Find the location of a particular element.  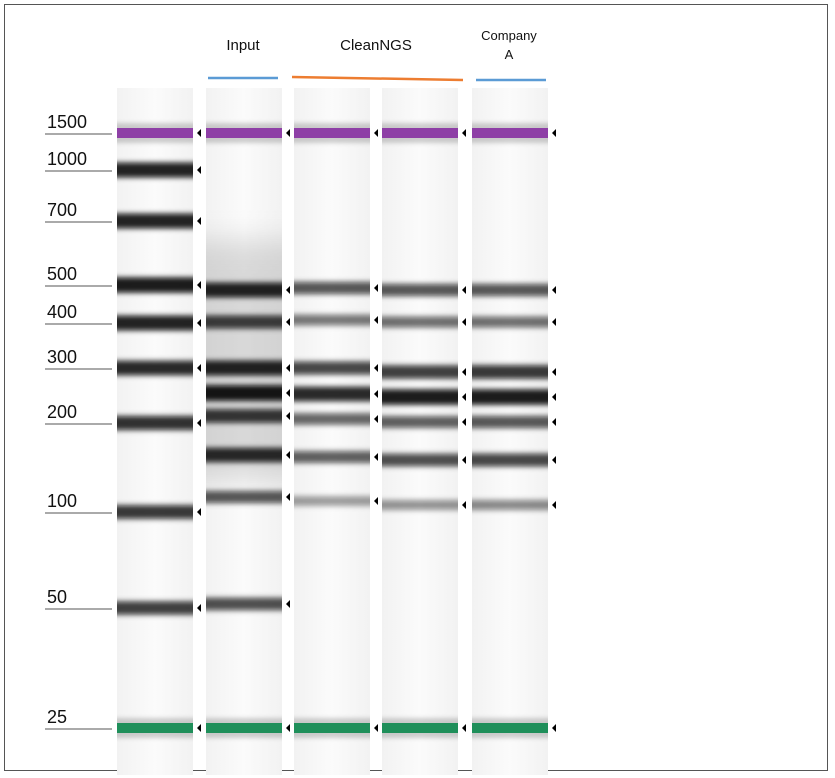

size-label-200: 200 is located at coordinates (62, 412).